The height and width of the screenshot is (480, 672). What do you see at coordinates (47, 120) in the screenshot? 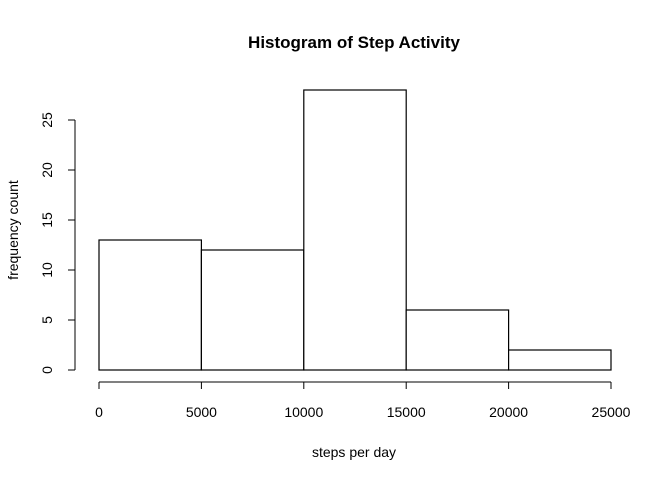
I see `y-tick-label: 25` at bounding box center [47, 120].